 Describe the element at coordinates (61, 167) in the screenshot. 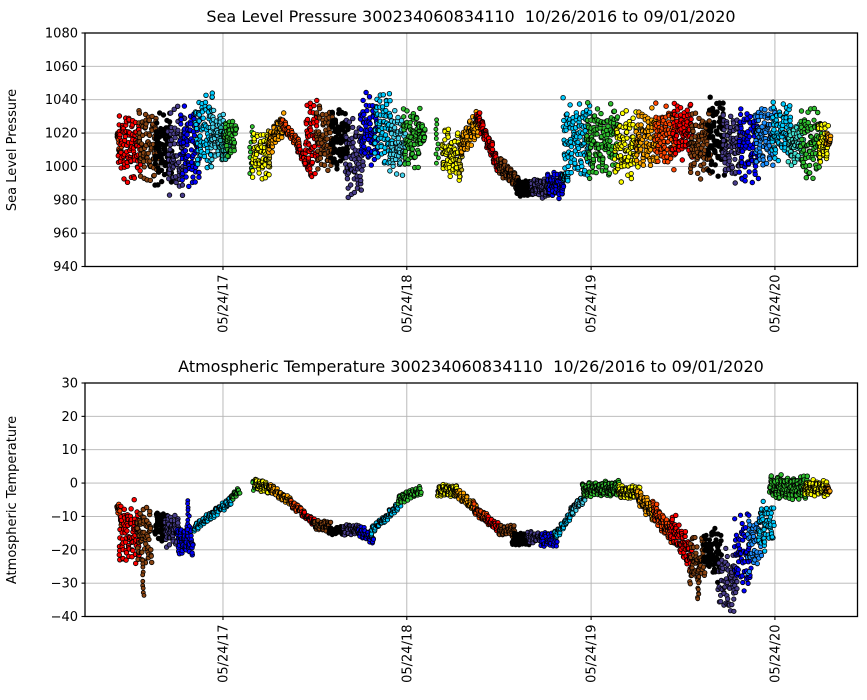

I see `y-tick-label: 1000` at that location.